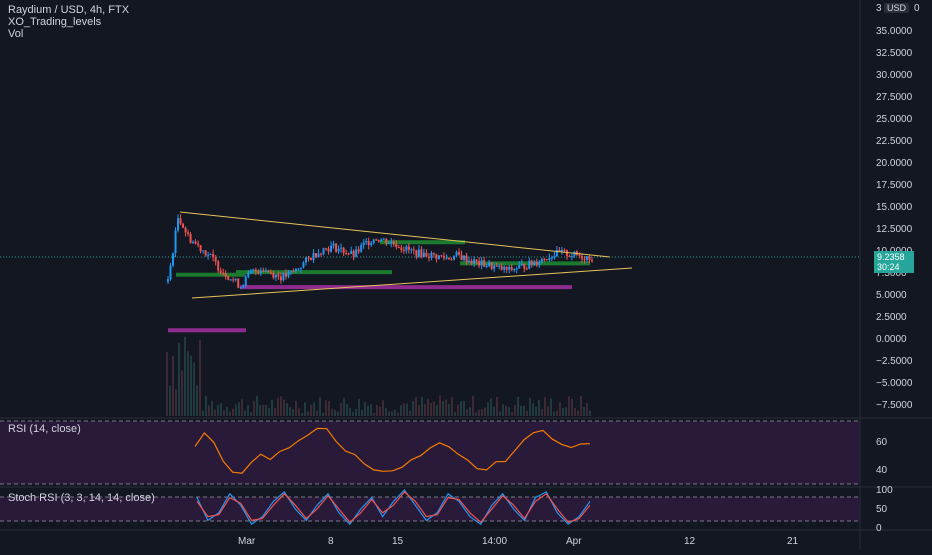  What do you see at coordinates (398, 541) in the screenshot?
I see `time-tick-label: 15` at bounding box center [398, 541].